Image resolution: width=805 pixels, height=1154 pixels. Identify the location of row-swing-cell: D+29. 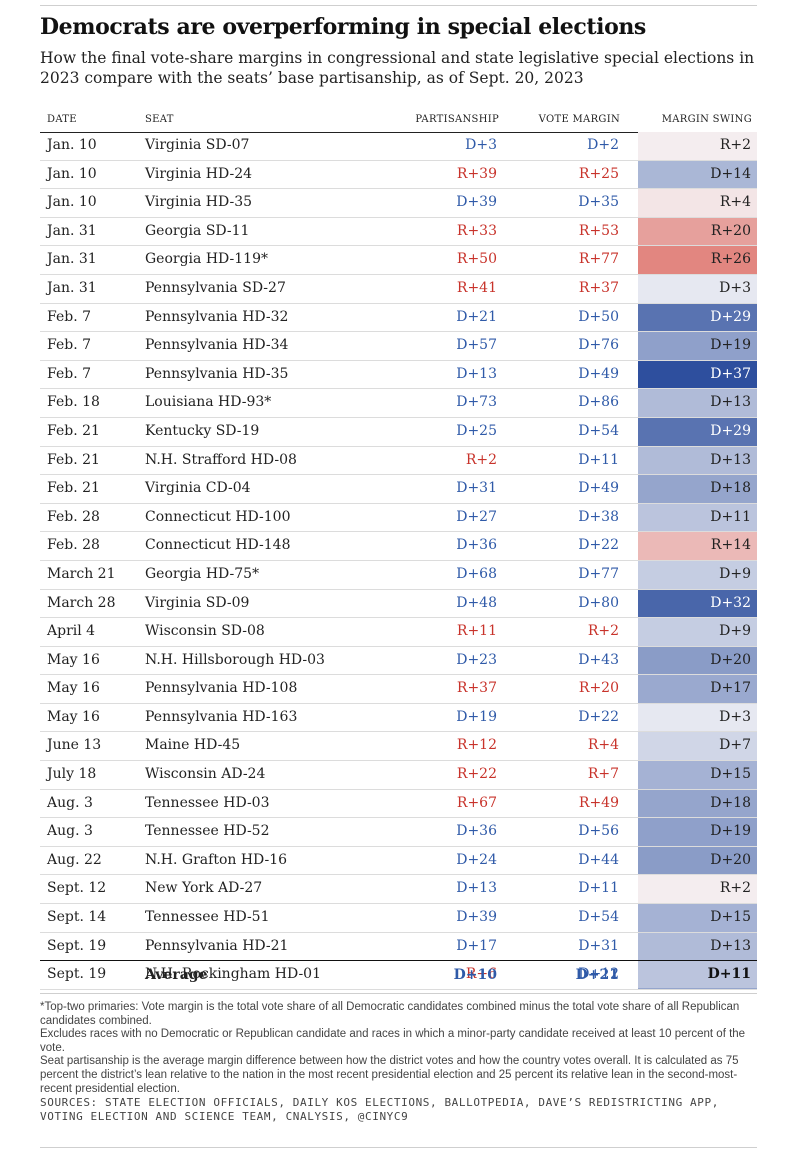
(697, 317).